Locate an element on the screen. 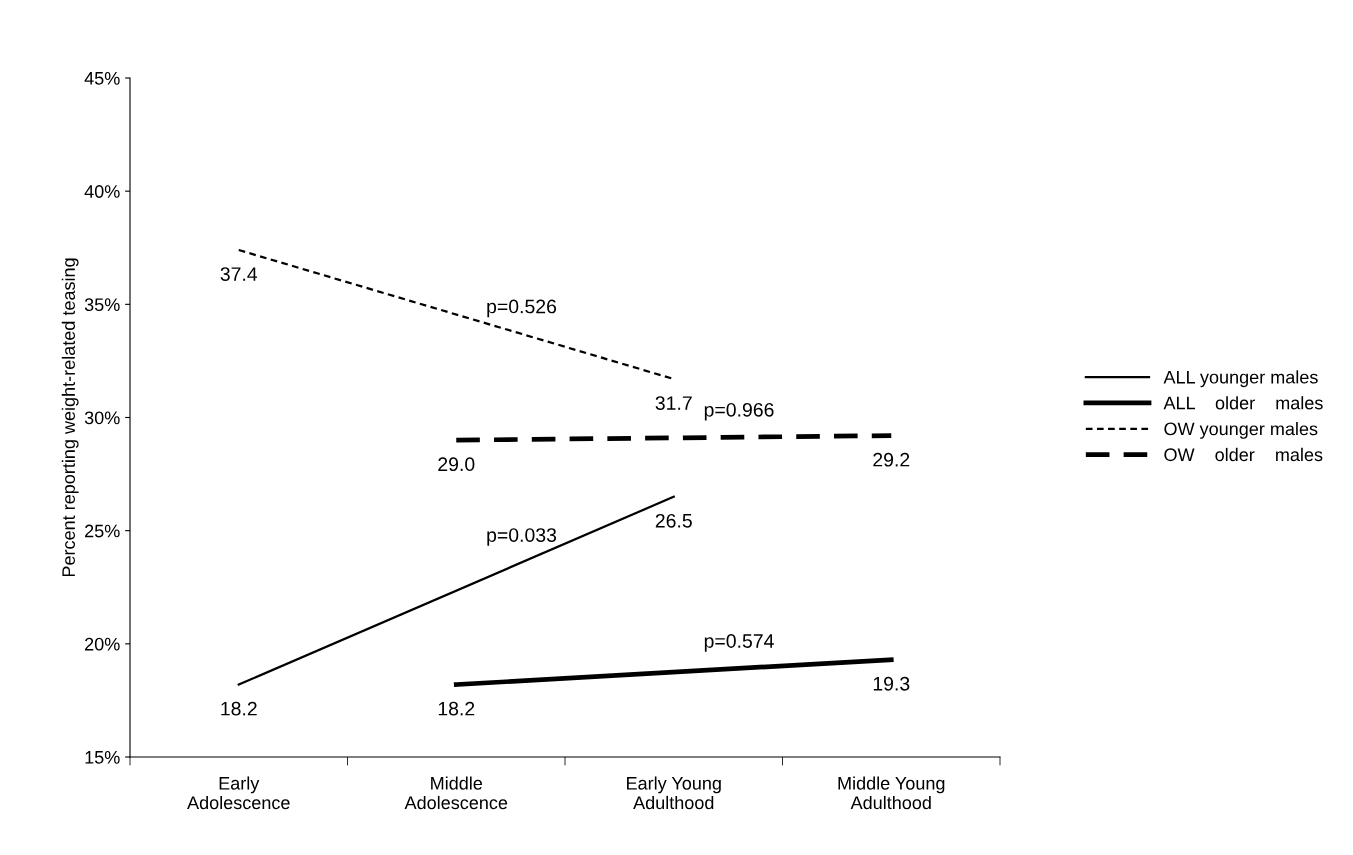  legend-label: ALL younger males is located at coordinates (1240, 379).